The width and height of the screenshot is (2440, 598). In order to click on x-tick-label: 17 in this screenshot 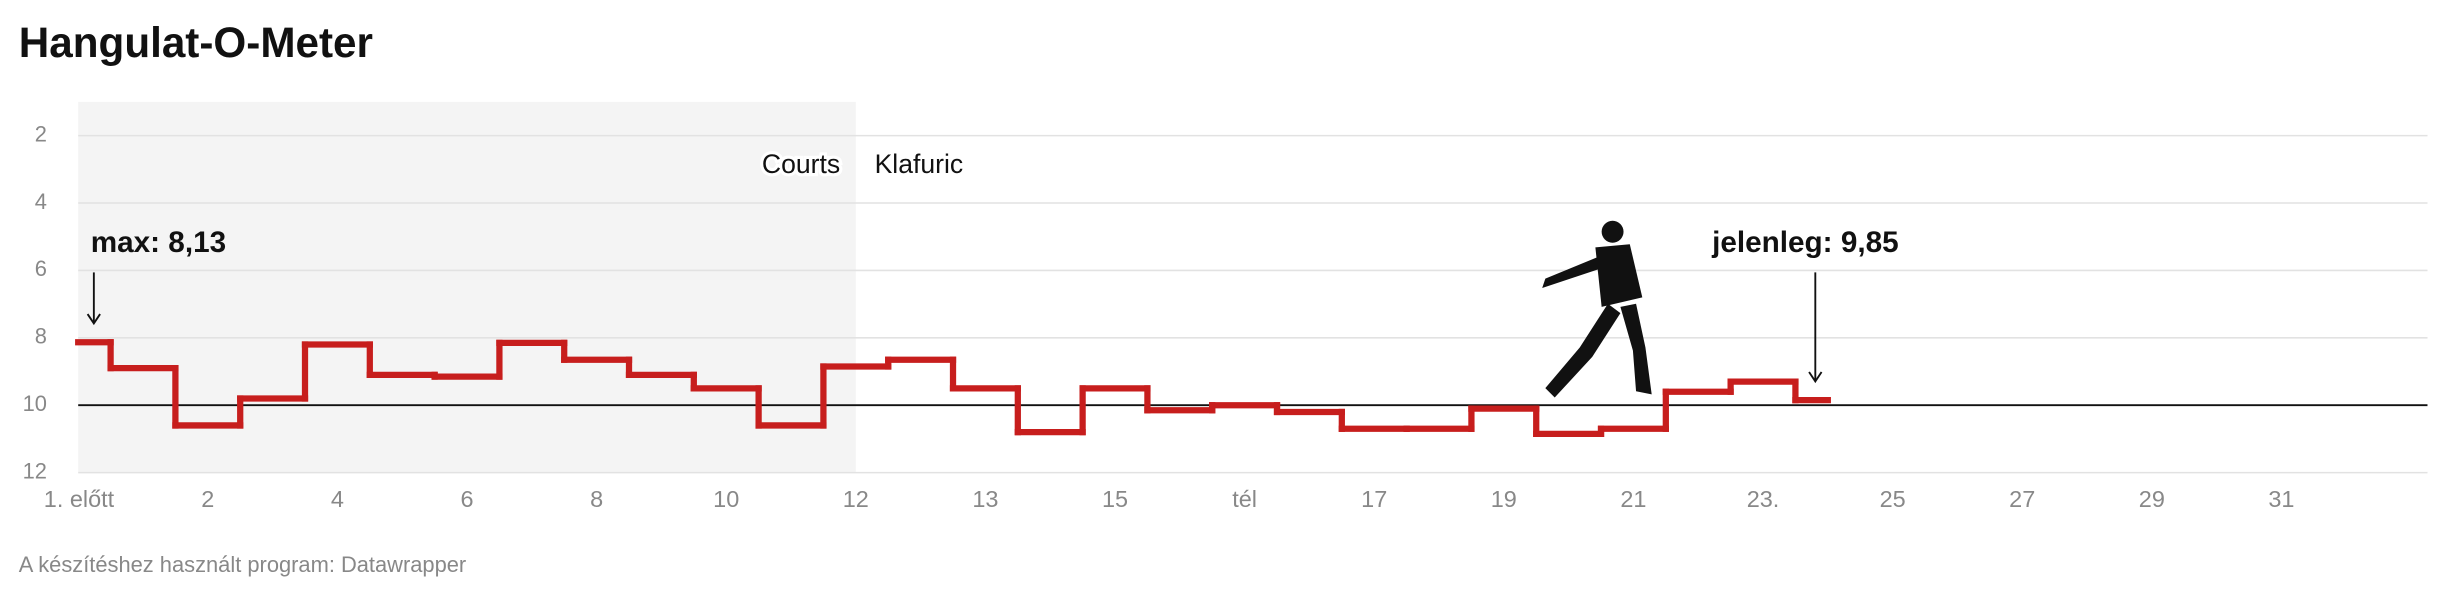, I will do `click(1374, 499)`.